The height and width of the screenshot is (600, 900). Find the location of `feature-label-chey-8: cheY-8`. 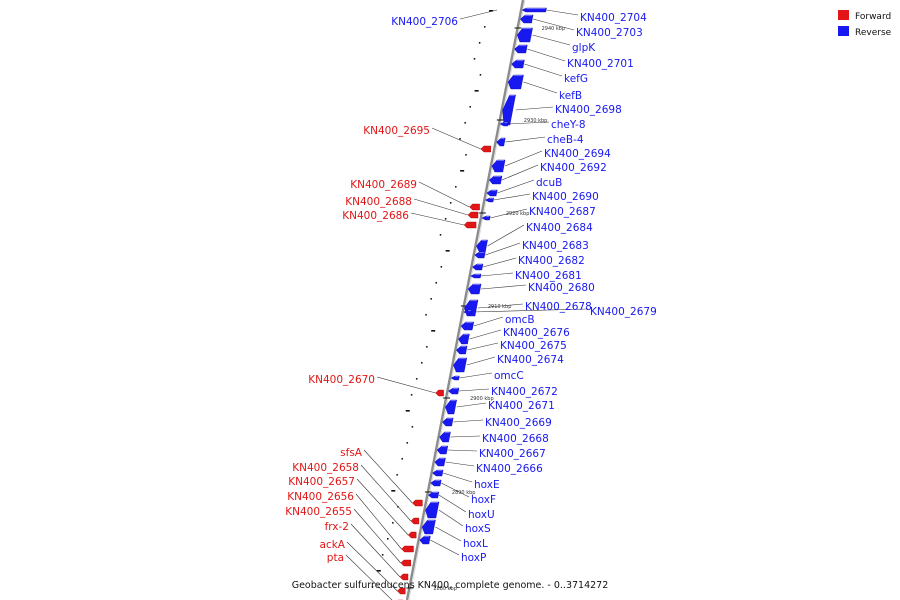

feature-label-chey-8: cheY-8 is located at coordinates (568, 125).